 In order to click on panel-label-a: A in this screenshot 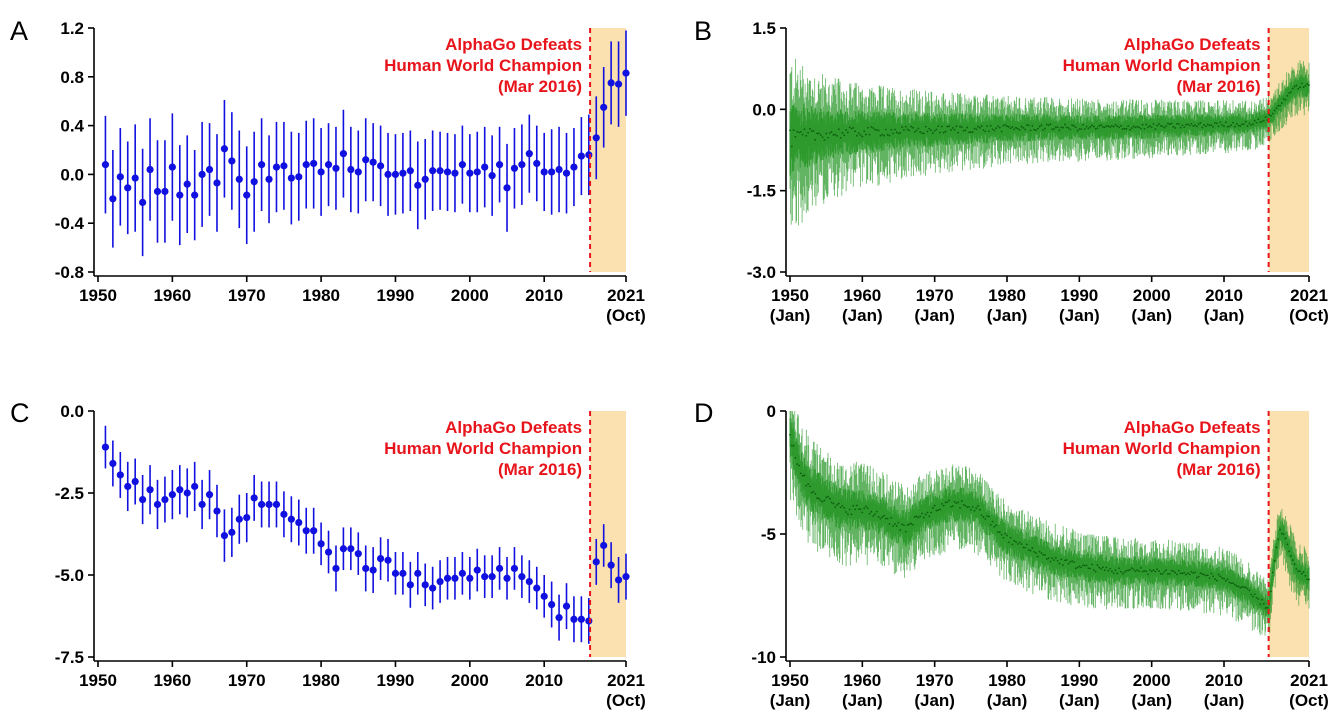, I will do `click(19, 31)`.